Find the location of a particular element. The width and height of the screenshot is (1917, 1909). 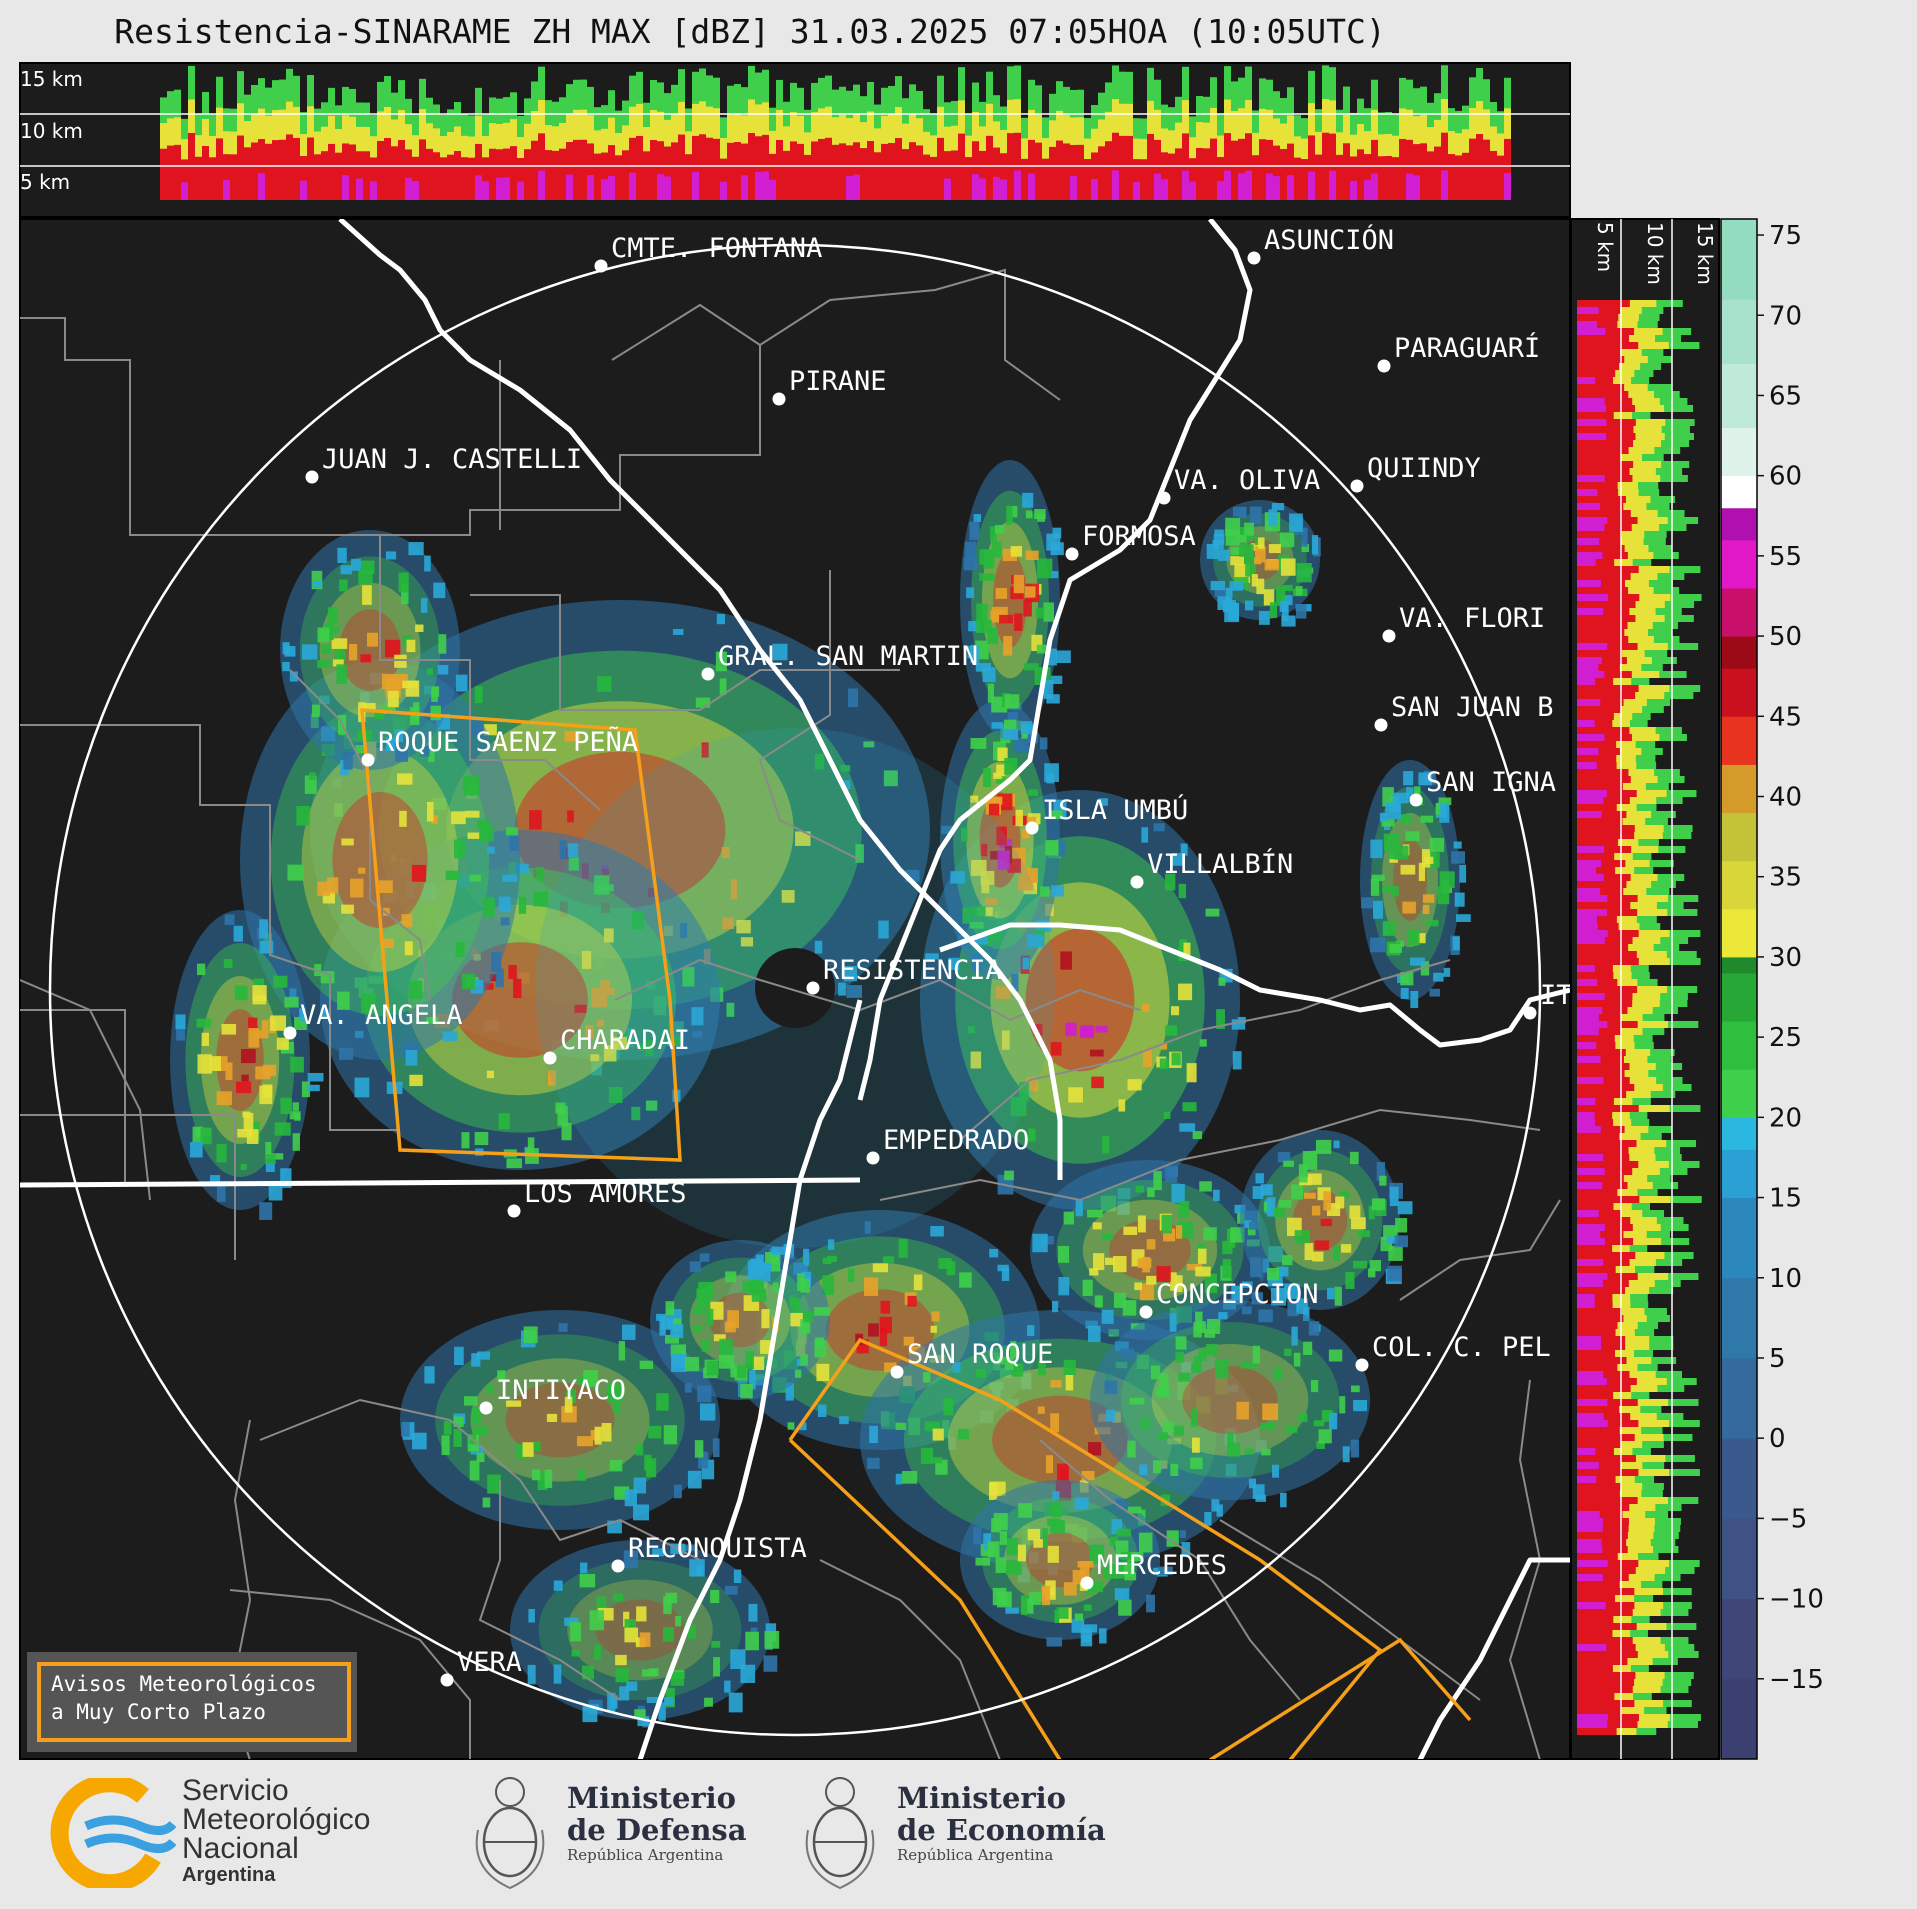

defensa-sub: República Argentina is located at coordinates (645, 1855).